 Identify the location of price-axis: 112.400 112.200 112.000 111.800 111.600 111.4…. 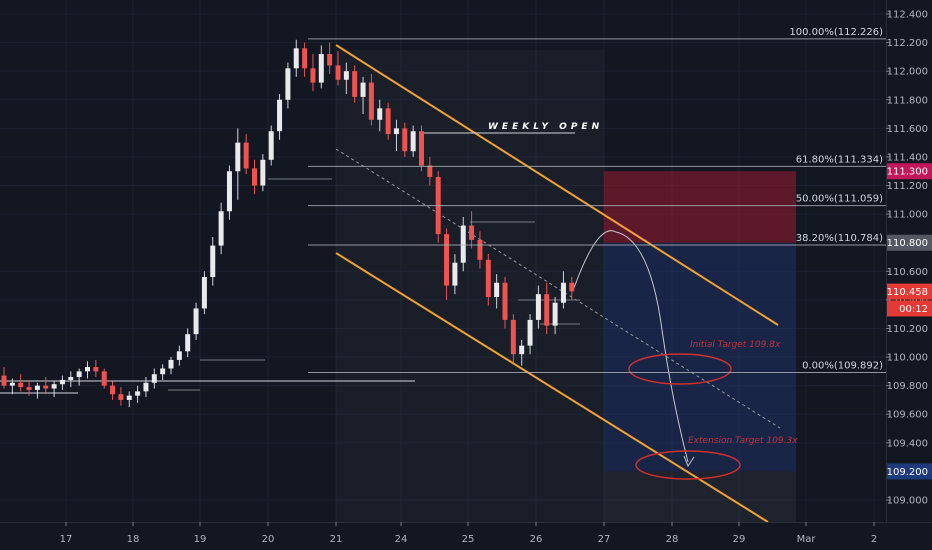
(909, 275).